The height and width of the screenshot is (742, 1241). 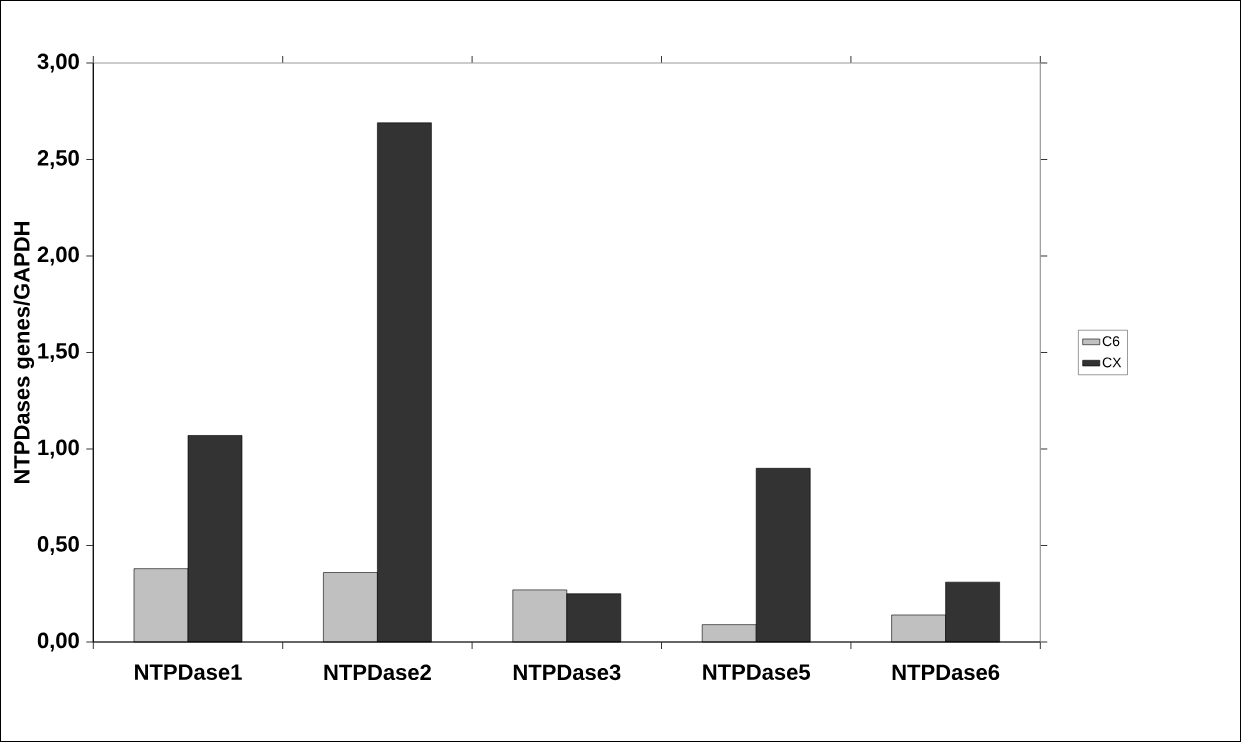 I want to click on legend-label: C6, so click(x=1111, y=341).